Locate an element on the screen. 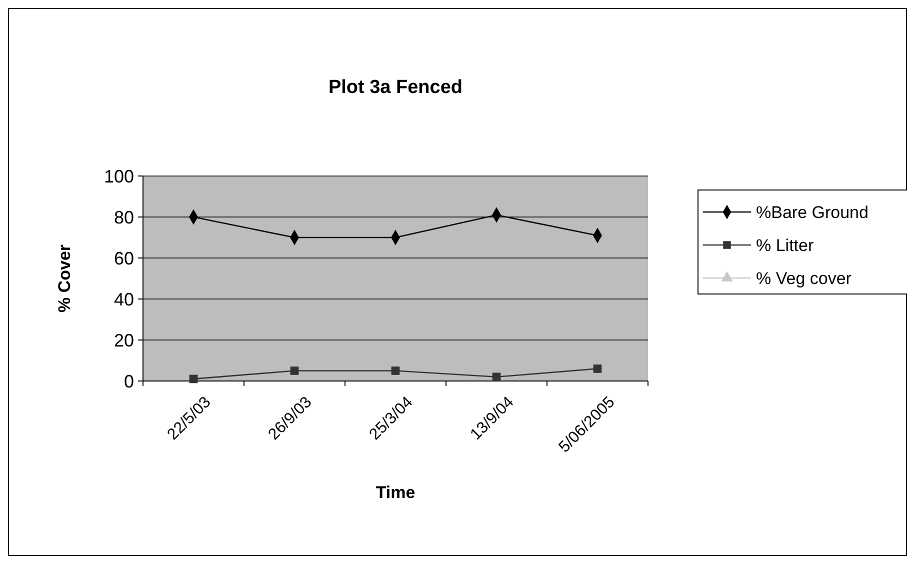 The image size is (915, 564). y-tick-label: 60 is located at coordinates (124, 258).